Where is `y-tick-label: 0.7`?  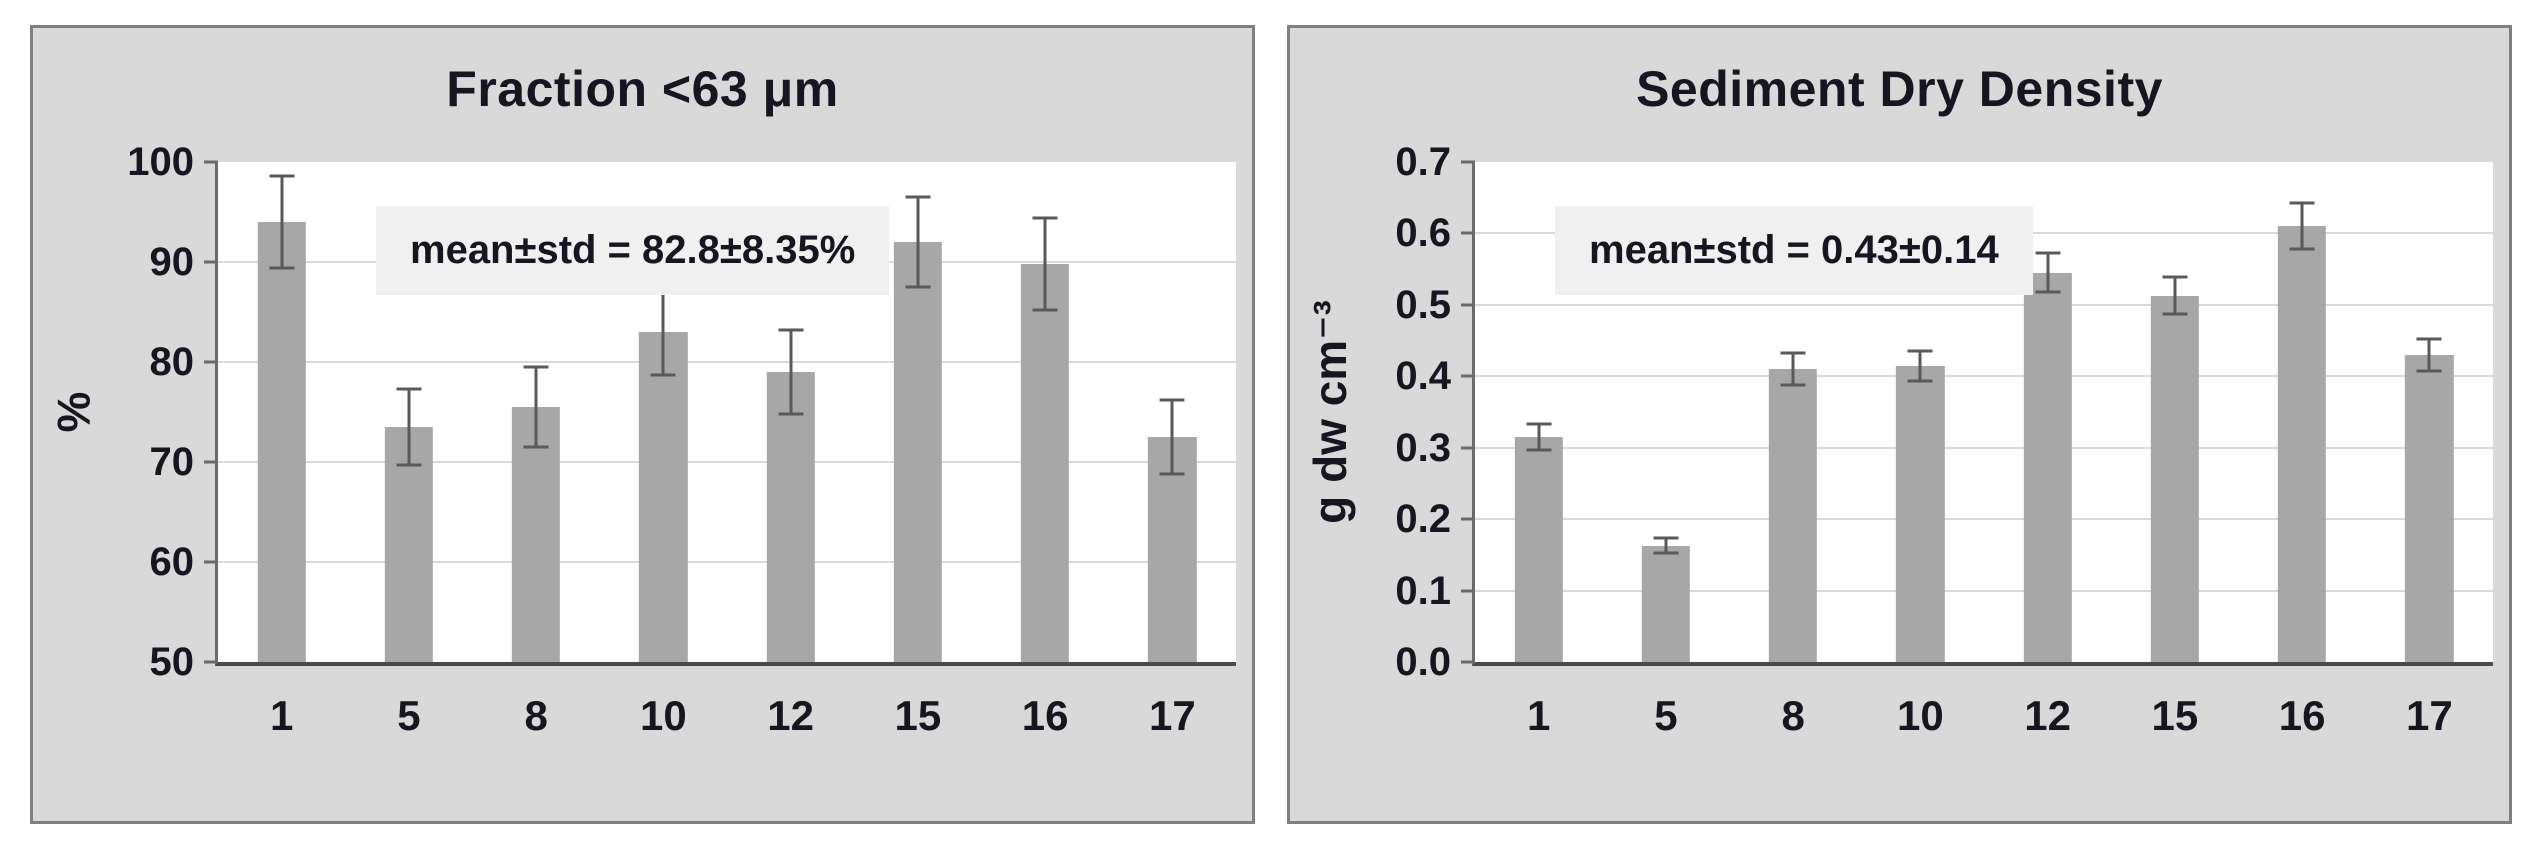 y-tick-label: 0.7 is located at coordinates (1423, 162).